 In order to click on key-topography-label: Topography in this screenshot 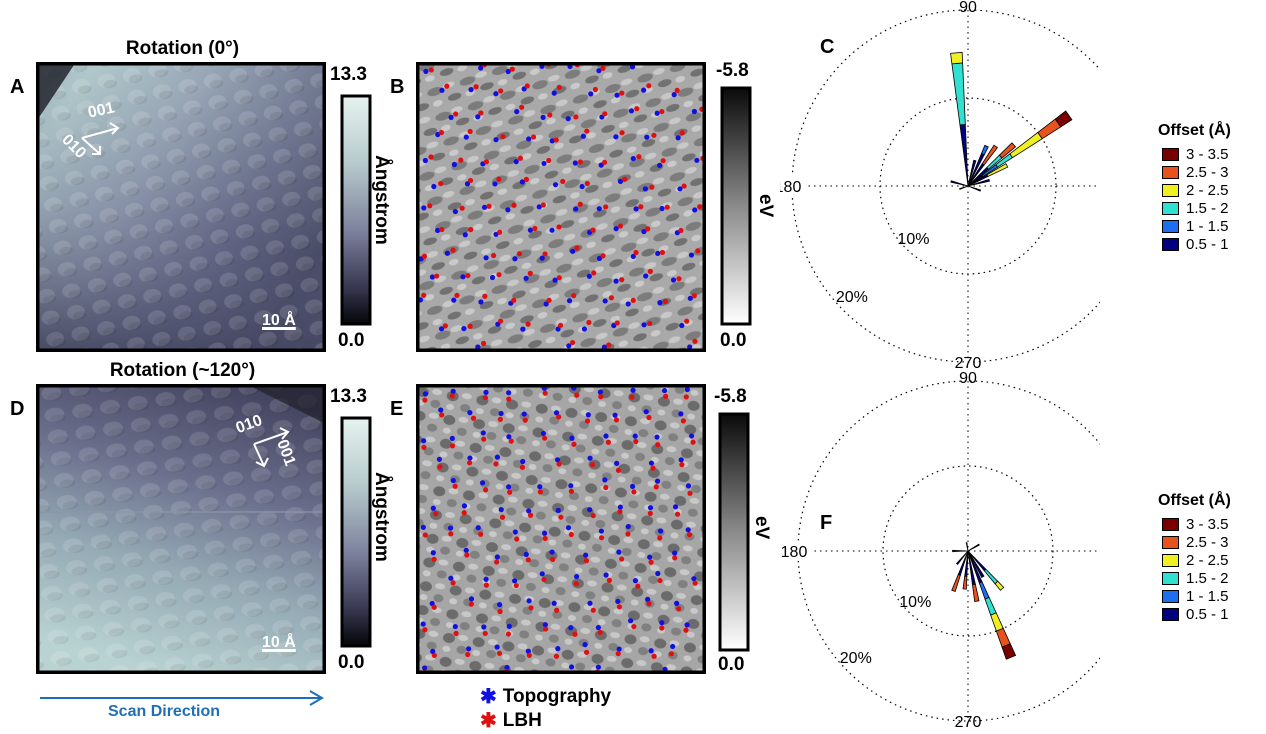, I will do `click(557, 696)`.